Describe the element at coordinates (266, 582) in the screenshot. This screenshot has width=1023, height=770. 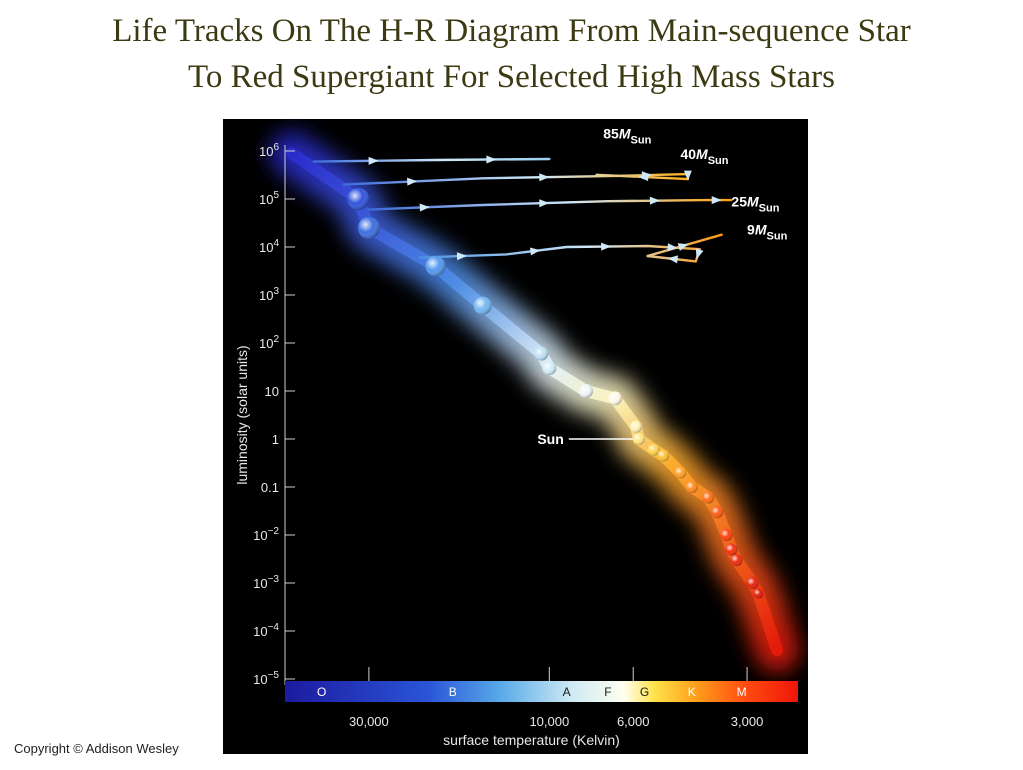
I see `y-tick-label: 10⁻³` at that location.